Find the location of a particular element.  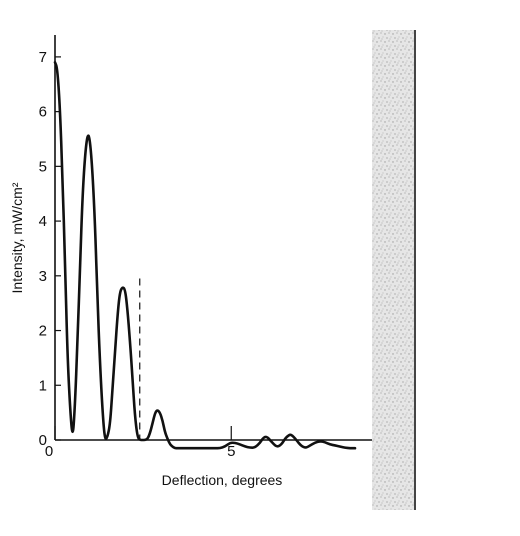

x-tick-label: 5 is located at coordinates (231, 451).